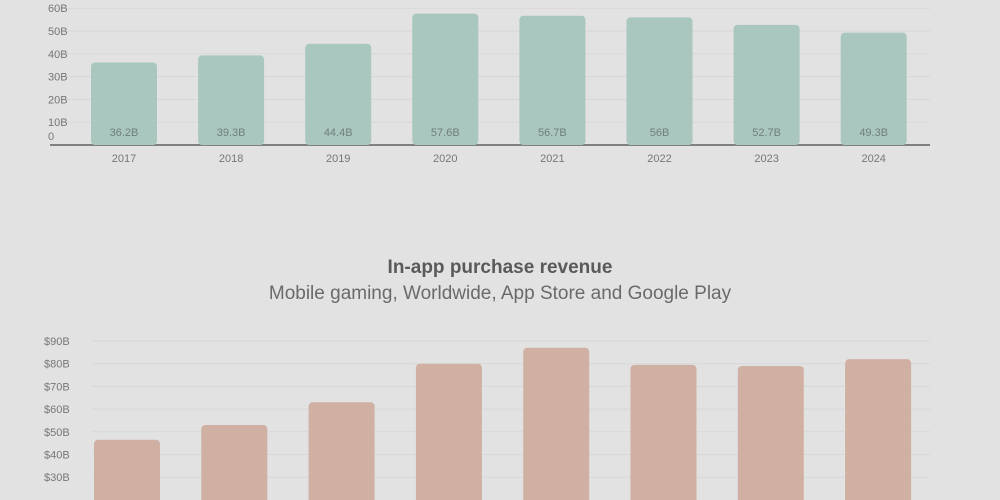 This screenshot has height=500, width=1000. What do you see at coordinates (500, 267) in the screenshot?
I see `chart-title: In-app purchase revenue` at bounding box center [500, 267].